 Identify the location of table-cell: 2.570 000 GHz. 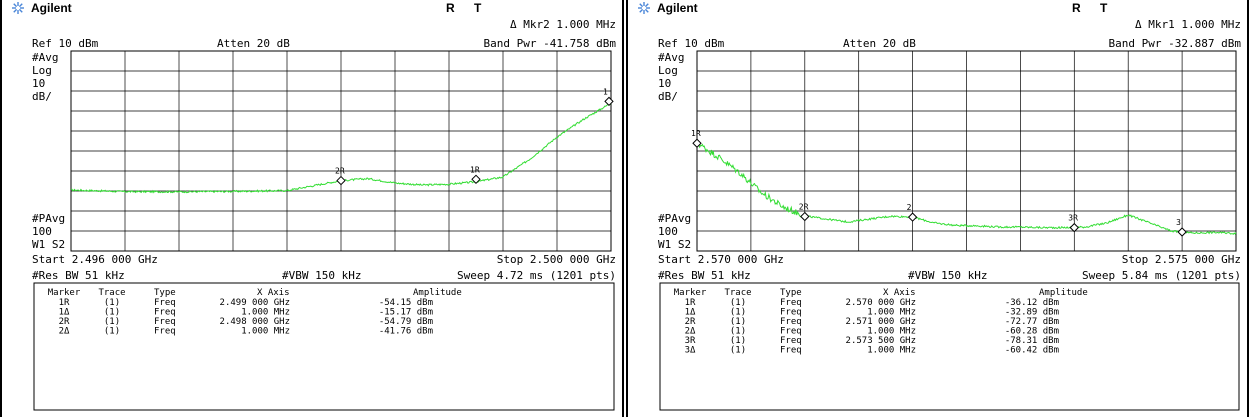
(881, 303).